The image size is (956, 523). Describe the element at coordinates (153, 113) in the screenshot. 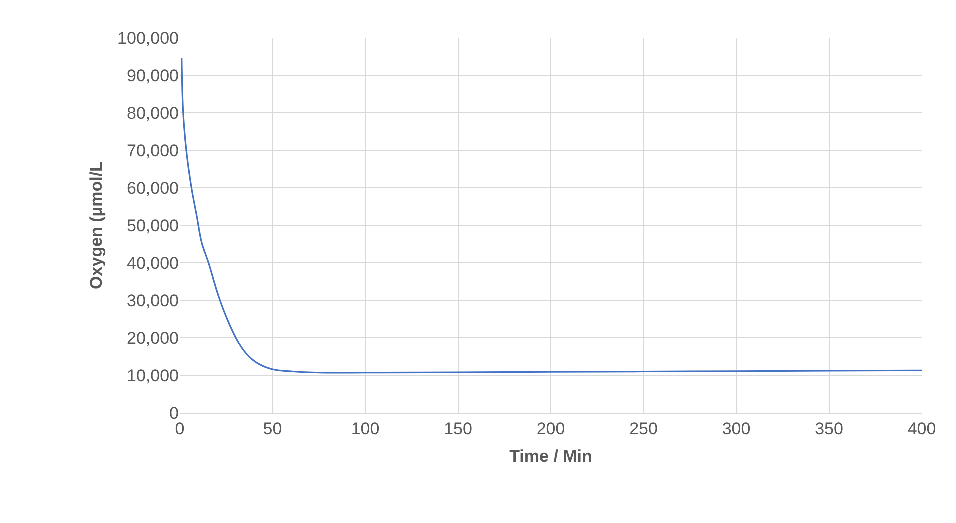

I see `y-tick-label: 80,000` at that location.